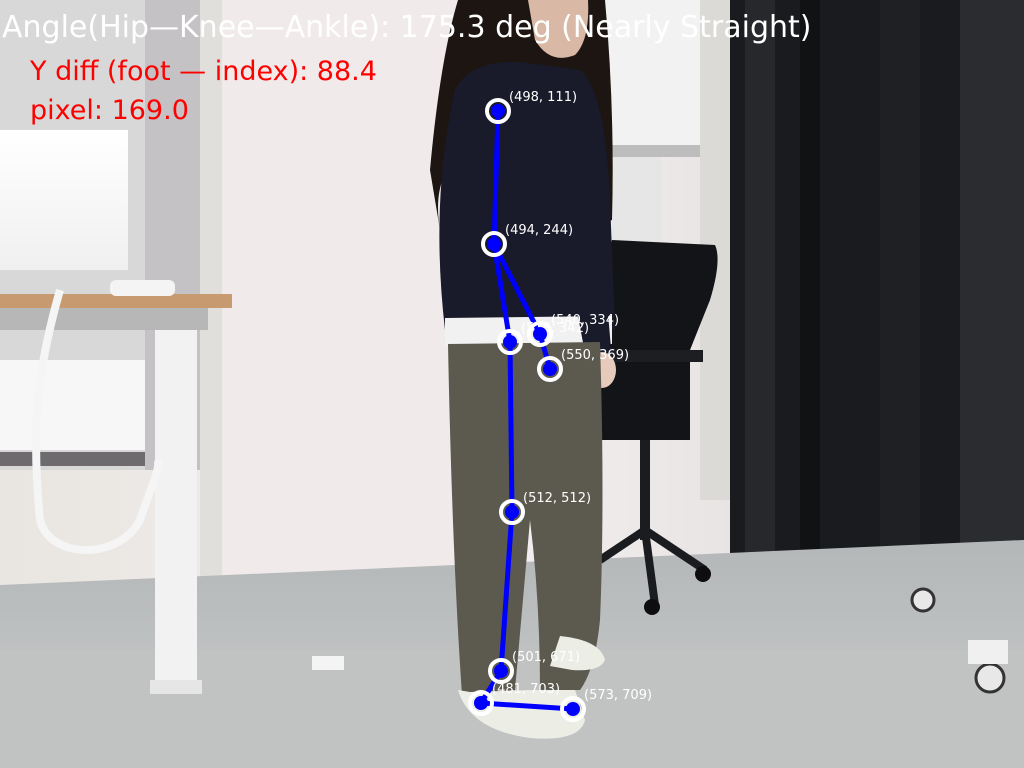 The height and width of the screenshot is (768, 1024). I want to click on desk, so click(116, 487).